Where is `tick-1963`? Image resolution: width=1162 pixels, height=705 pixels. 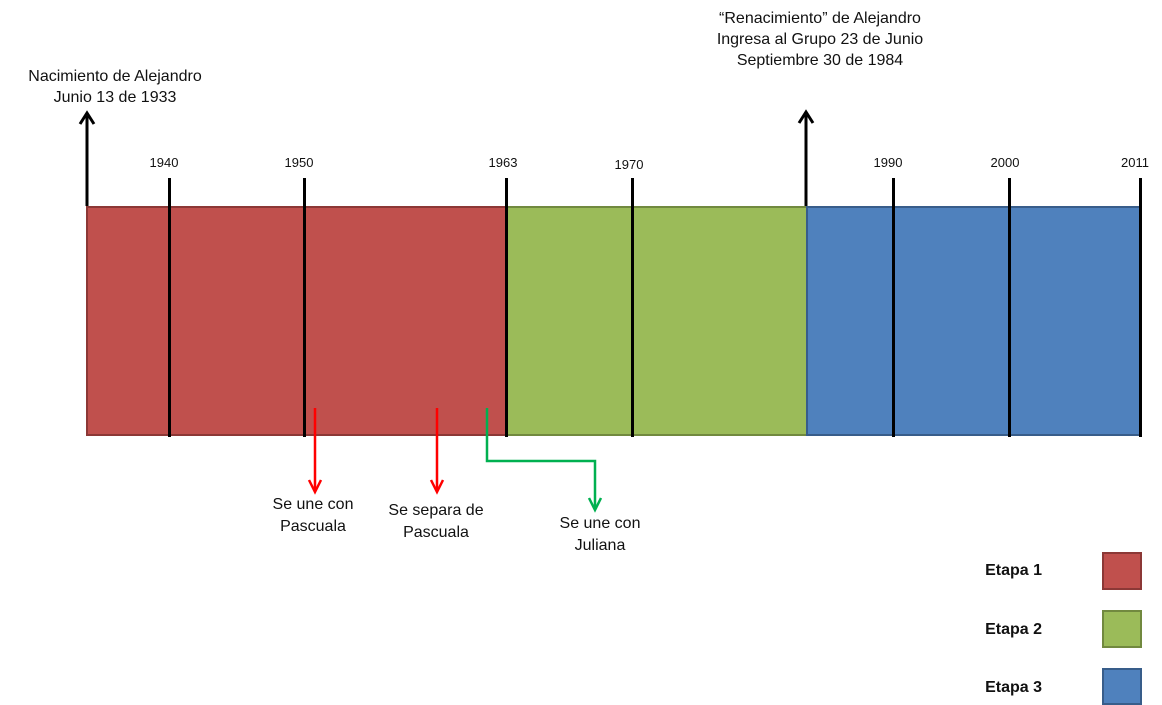 tick-1963 is located at coordinates (506, 307).